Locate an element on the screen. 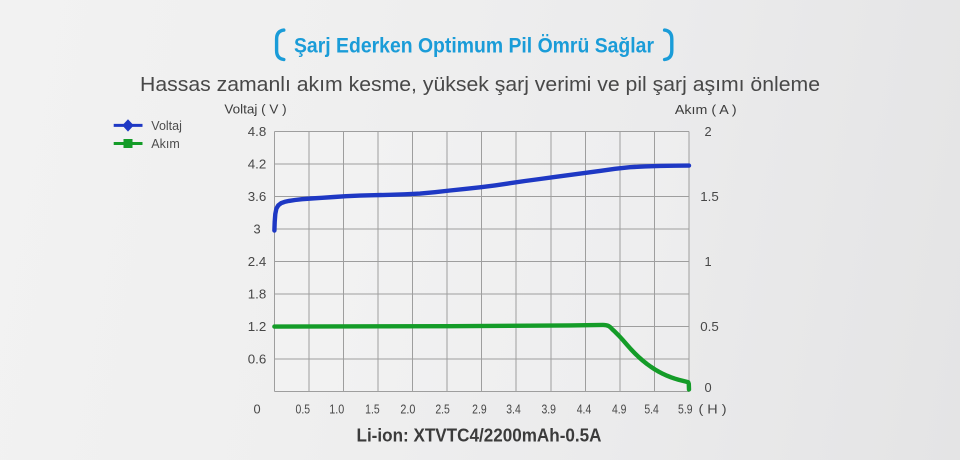 The image size is (960, 460). svg-text: 4.9 is located at coordinates (619, 408).